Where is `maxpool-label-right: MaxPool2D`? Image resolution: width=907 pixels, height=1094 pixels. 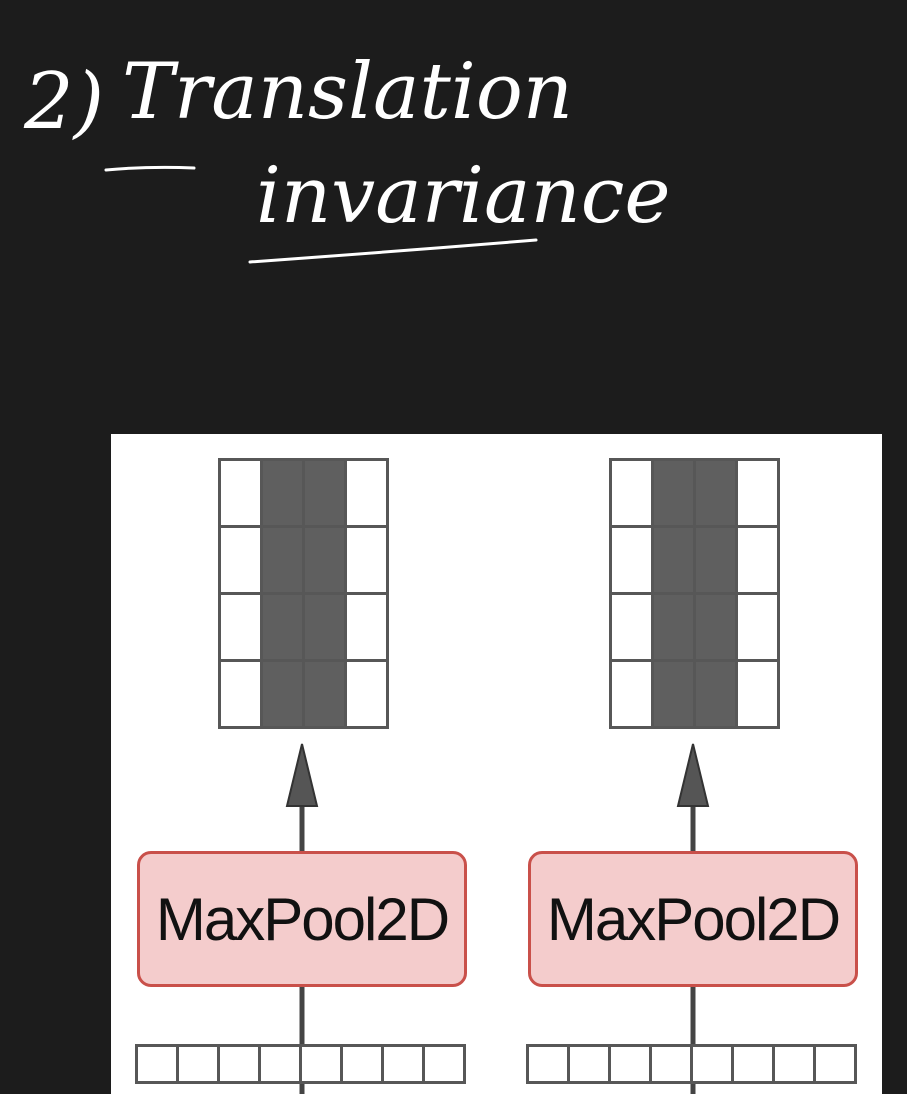
maxpool-label-right: MaxPool2D is located at coordinates (693, 919).